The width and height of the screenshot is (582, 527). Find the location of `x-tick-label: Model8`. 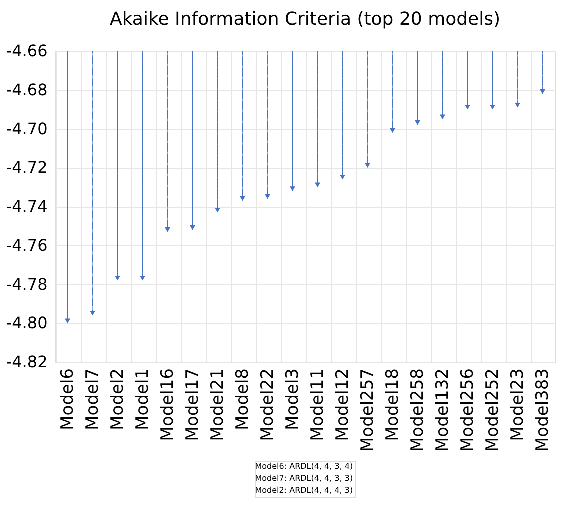

x-tick-label: Model8 is located at coordinates (242, 399).